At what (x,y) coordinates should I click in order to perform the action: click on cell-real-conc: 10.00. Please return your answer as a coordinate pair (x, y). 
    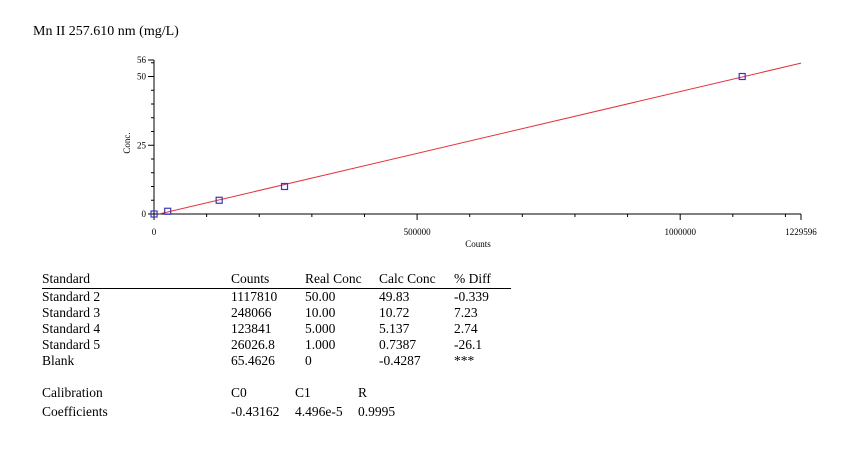
    Looking at the image, I should click on (320, 312).